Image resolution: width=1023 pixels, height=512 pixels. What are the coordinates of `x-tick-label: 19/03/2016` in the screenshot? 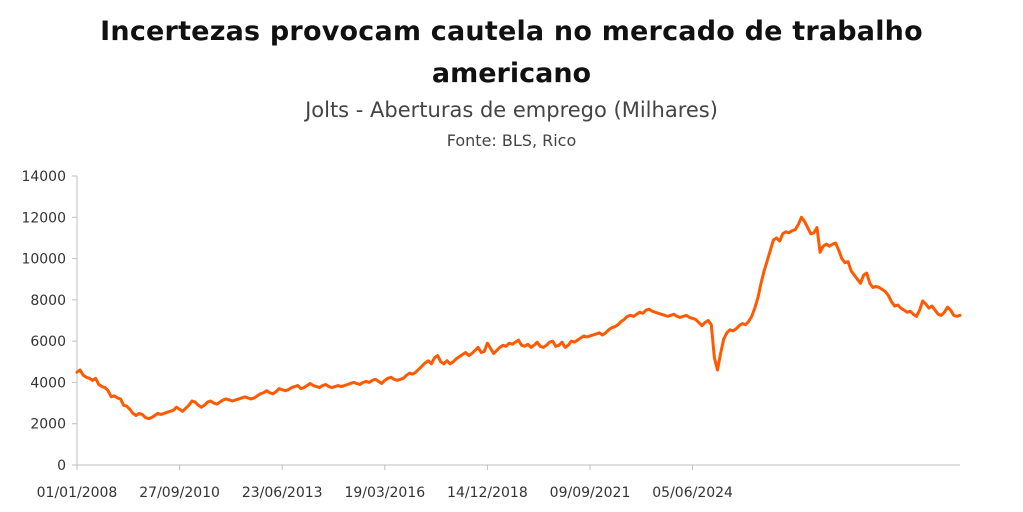 It's located at (384, 493).